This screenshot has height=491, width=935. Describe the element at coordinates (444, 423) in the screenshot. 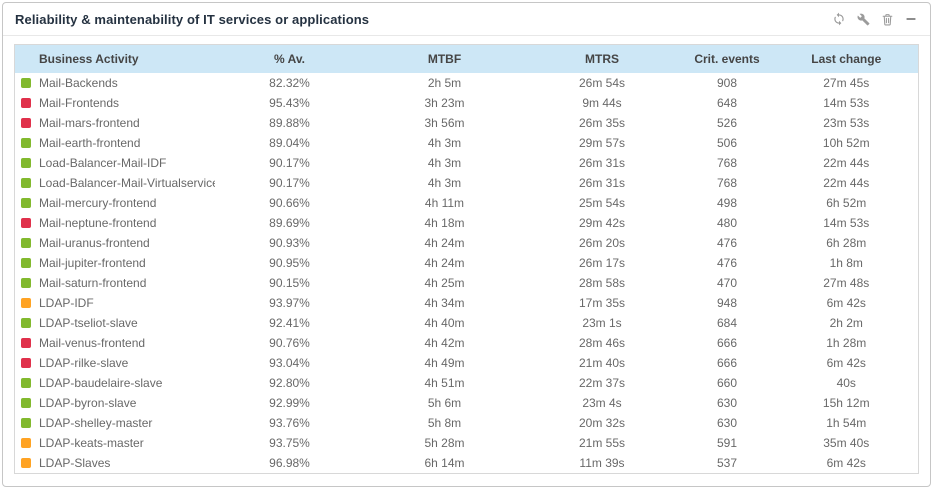

I see `mtbf-value: 5h 8m` at that location.